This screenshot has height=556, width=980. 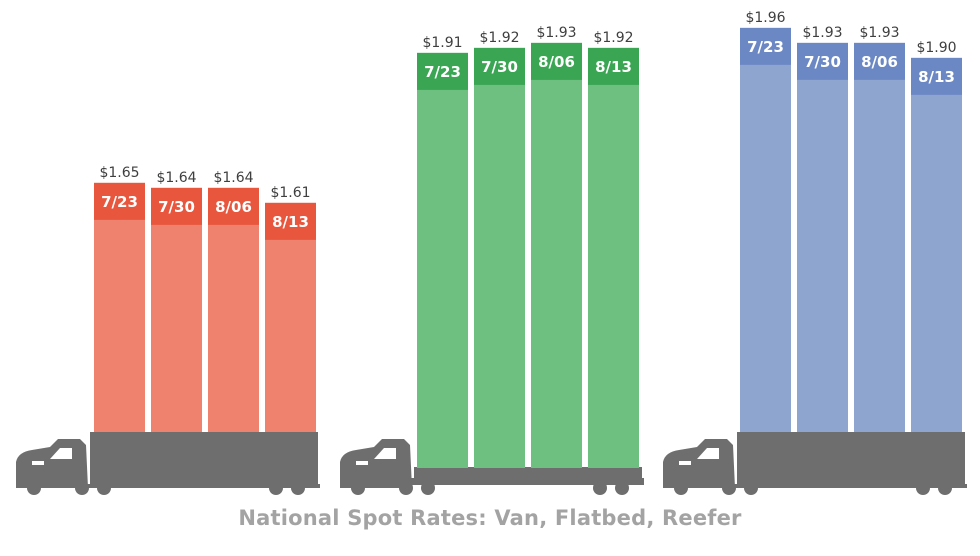 I want to click on bar-value-label: $1.61, so click(x=290, y=193).